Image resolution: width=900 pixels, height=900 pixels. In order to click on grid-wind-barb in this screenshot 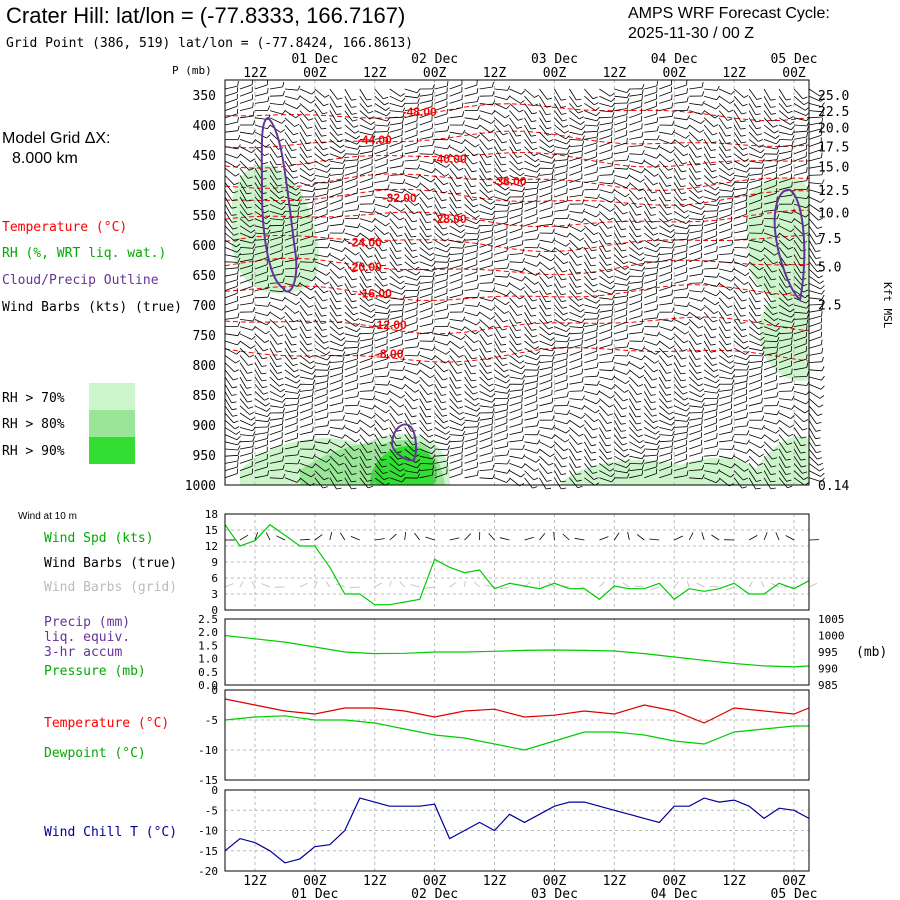, I will do `click(730, 588)`.